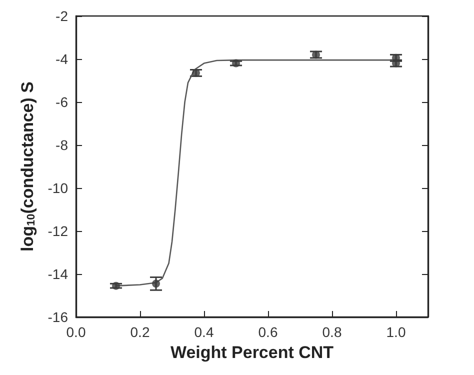 The height and width of the screenshot is (375, 474). Describe the element at coordinates (204, 332) in the screenshot. I see `x-tick-label: 0.4` at that location.